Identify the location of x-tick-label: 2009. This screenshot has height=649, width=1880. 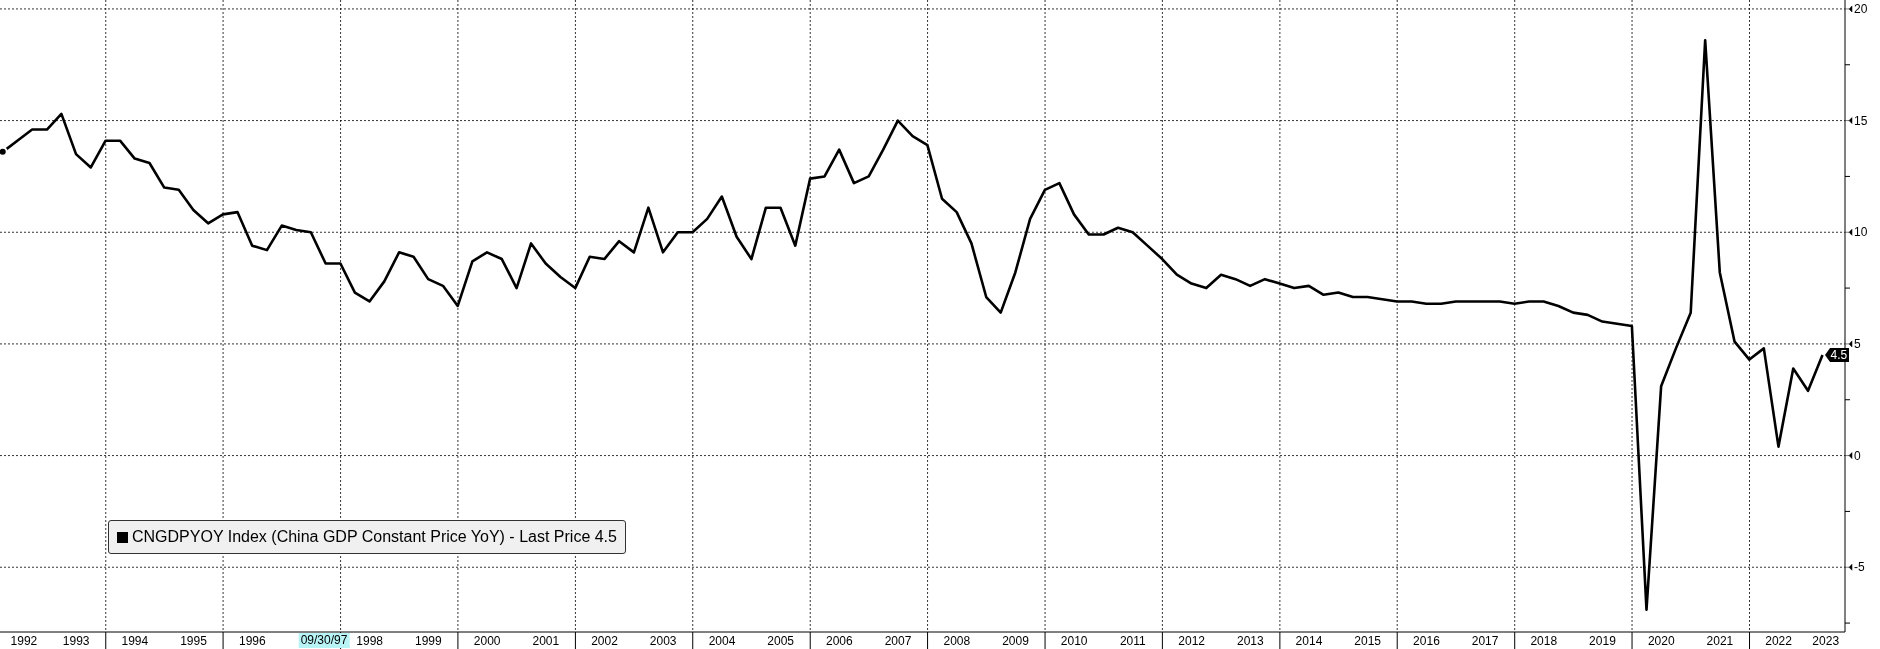
(1016, 641).